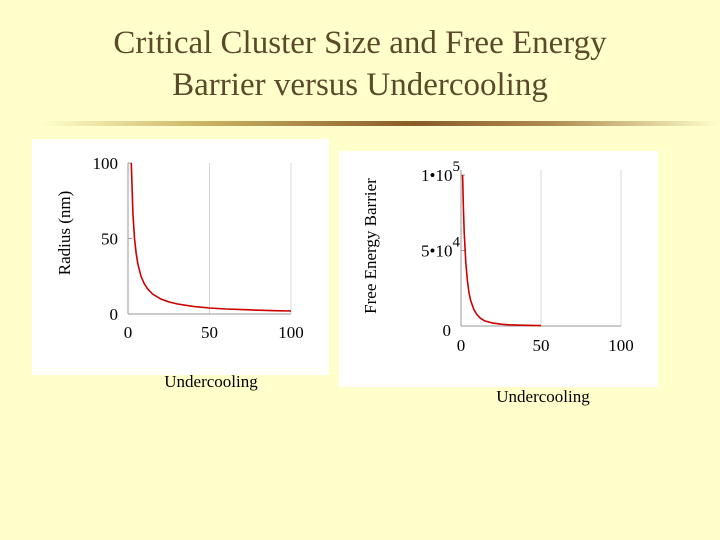  Describe the element at coordinates (440, 172) in the screenshot. I see `free-energy-chart-y-tick-label: 1•105` at that location.